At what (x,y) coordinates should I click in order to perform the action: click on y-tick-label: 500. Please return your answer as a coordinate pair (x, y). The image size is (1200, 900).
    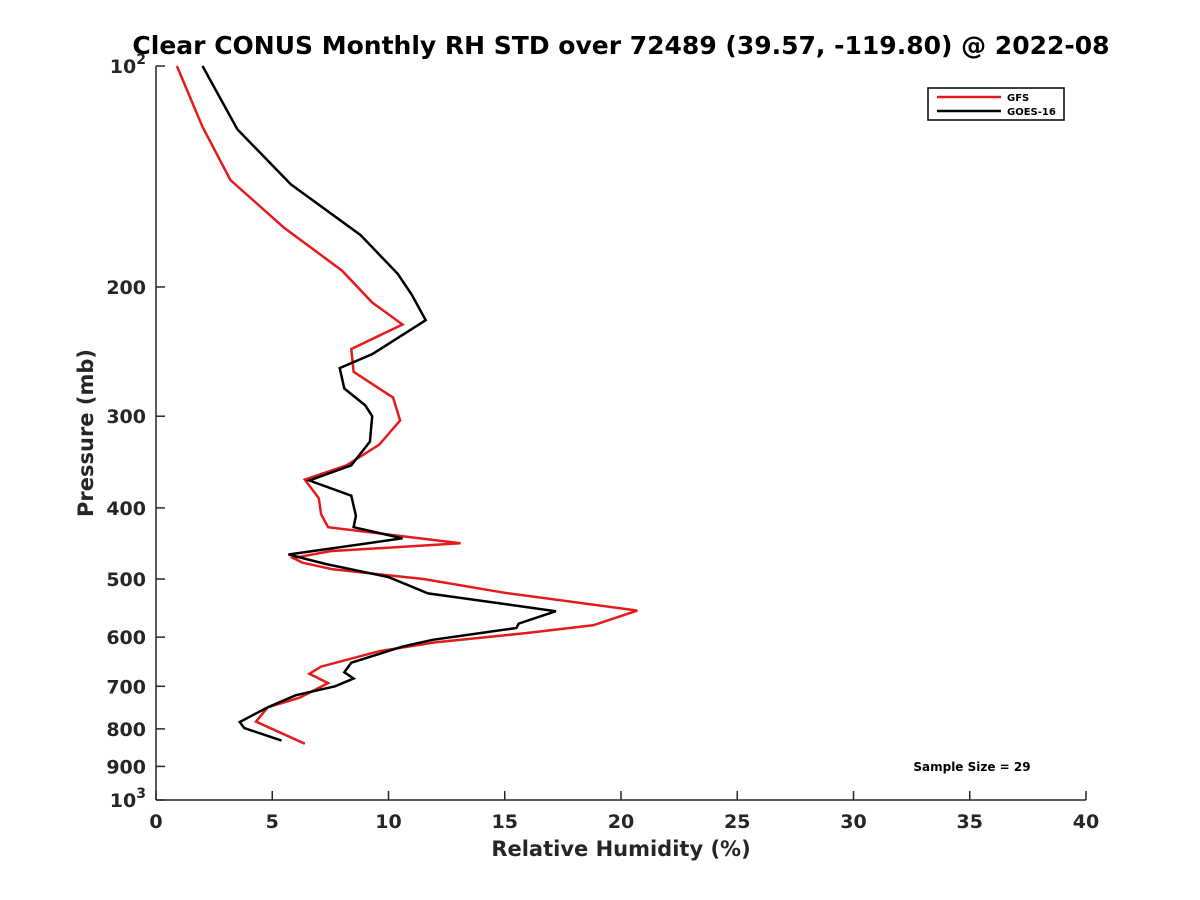
    Looking at the image, I should click on (126, 580).